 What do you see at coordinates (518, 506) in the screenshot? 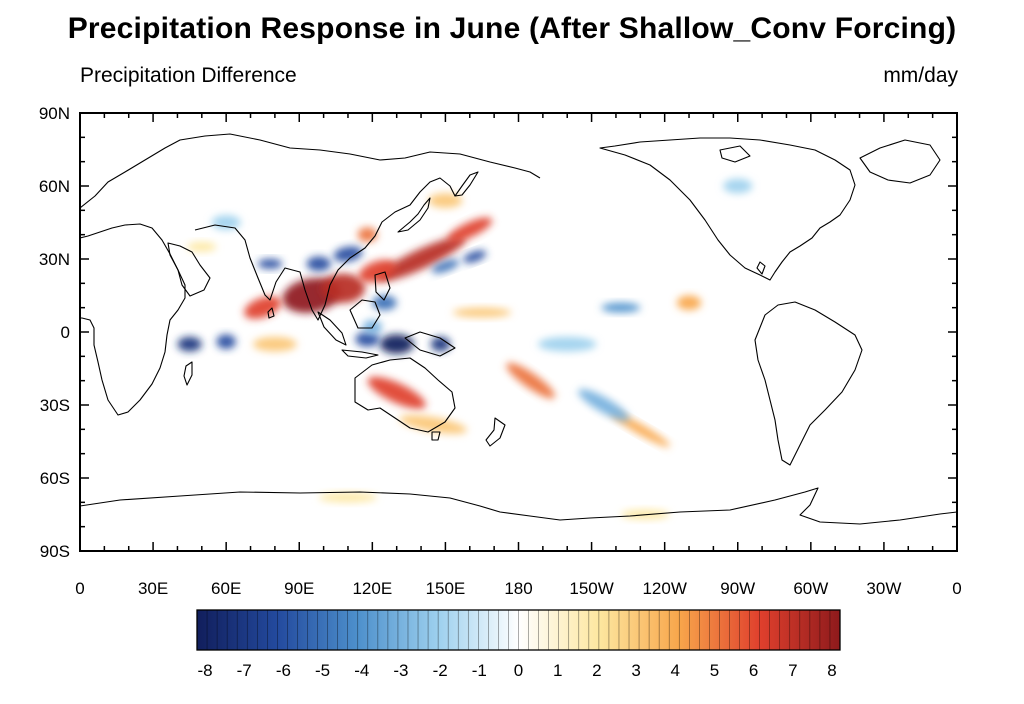
I see `coast-antarctica` at bounding box center [518, 506].